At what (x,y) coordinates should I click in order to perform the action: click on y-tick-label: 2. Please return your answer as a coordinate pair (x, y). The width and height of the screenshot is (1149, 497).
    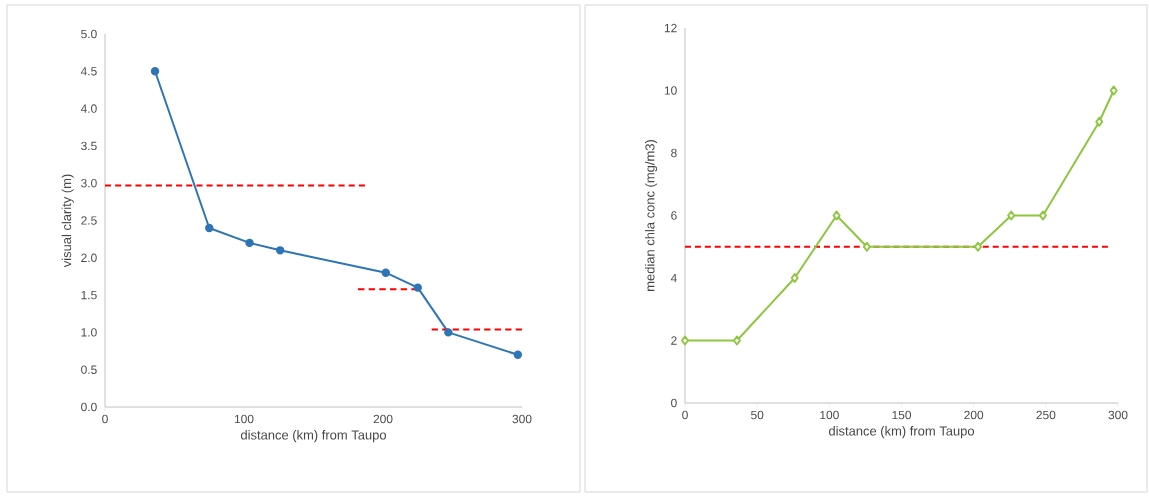
    Looking at the image, I should click on (674, 340).